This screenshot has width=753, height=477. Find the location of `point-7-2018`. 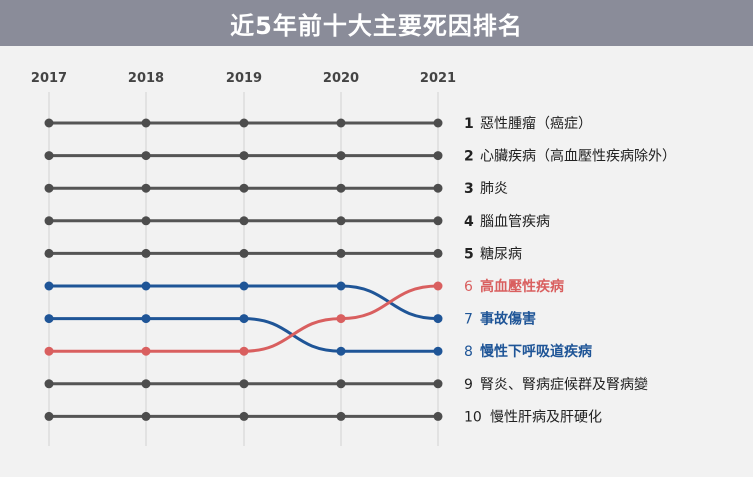

point-7-2018 is located at coordinates (146, 351).